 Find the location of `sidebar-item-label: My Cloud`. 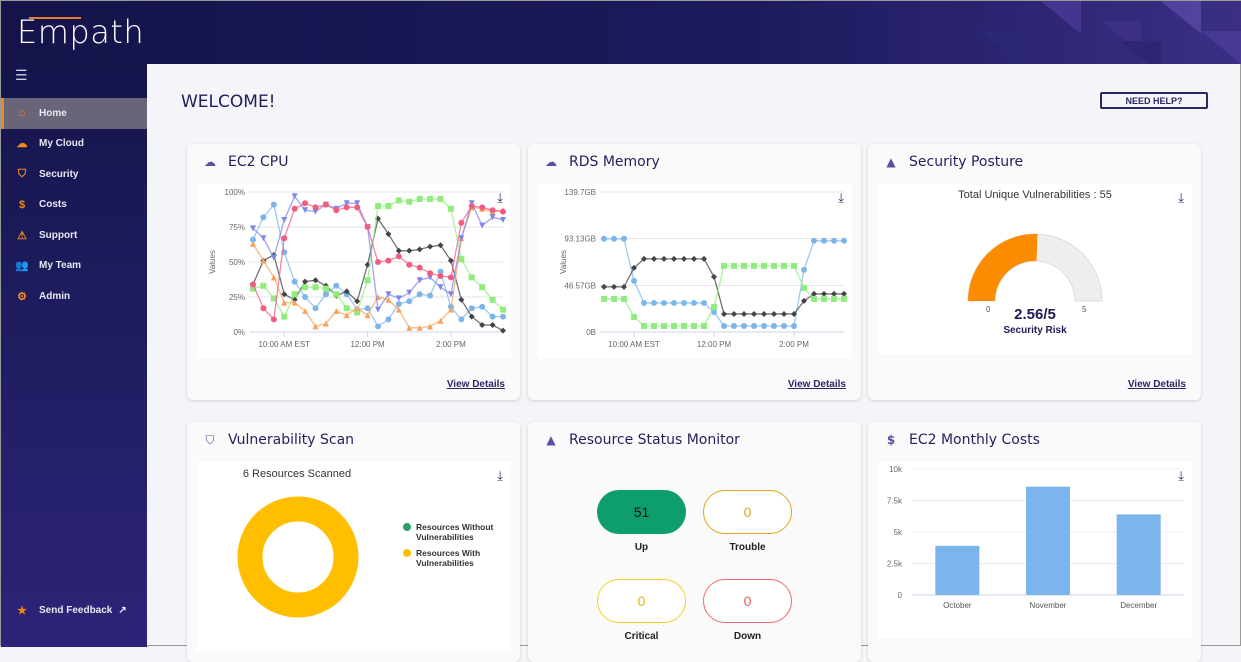

sidebar-item-label: My Cloud is located at coordinates (61, 144).